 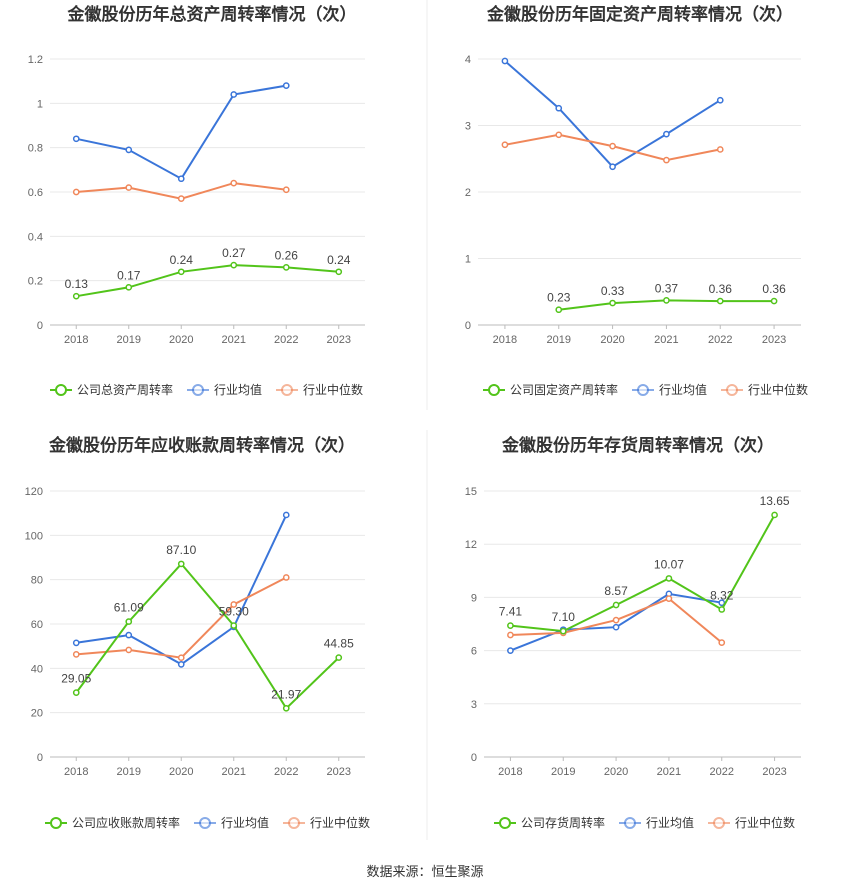 I want to click on data-label: 8.32, so click(x=722, y=595).